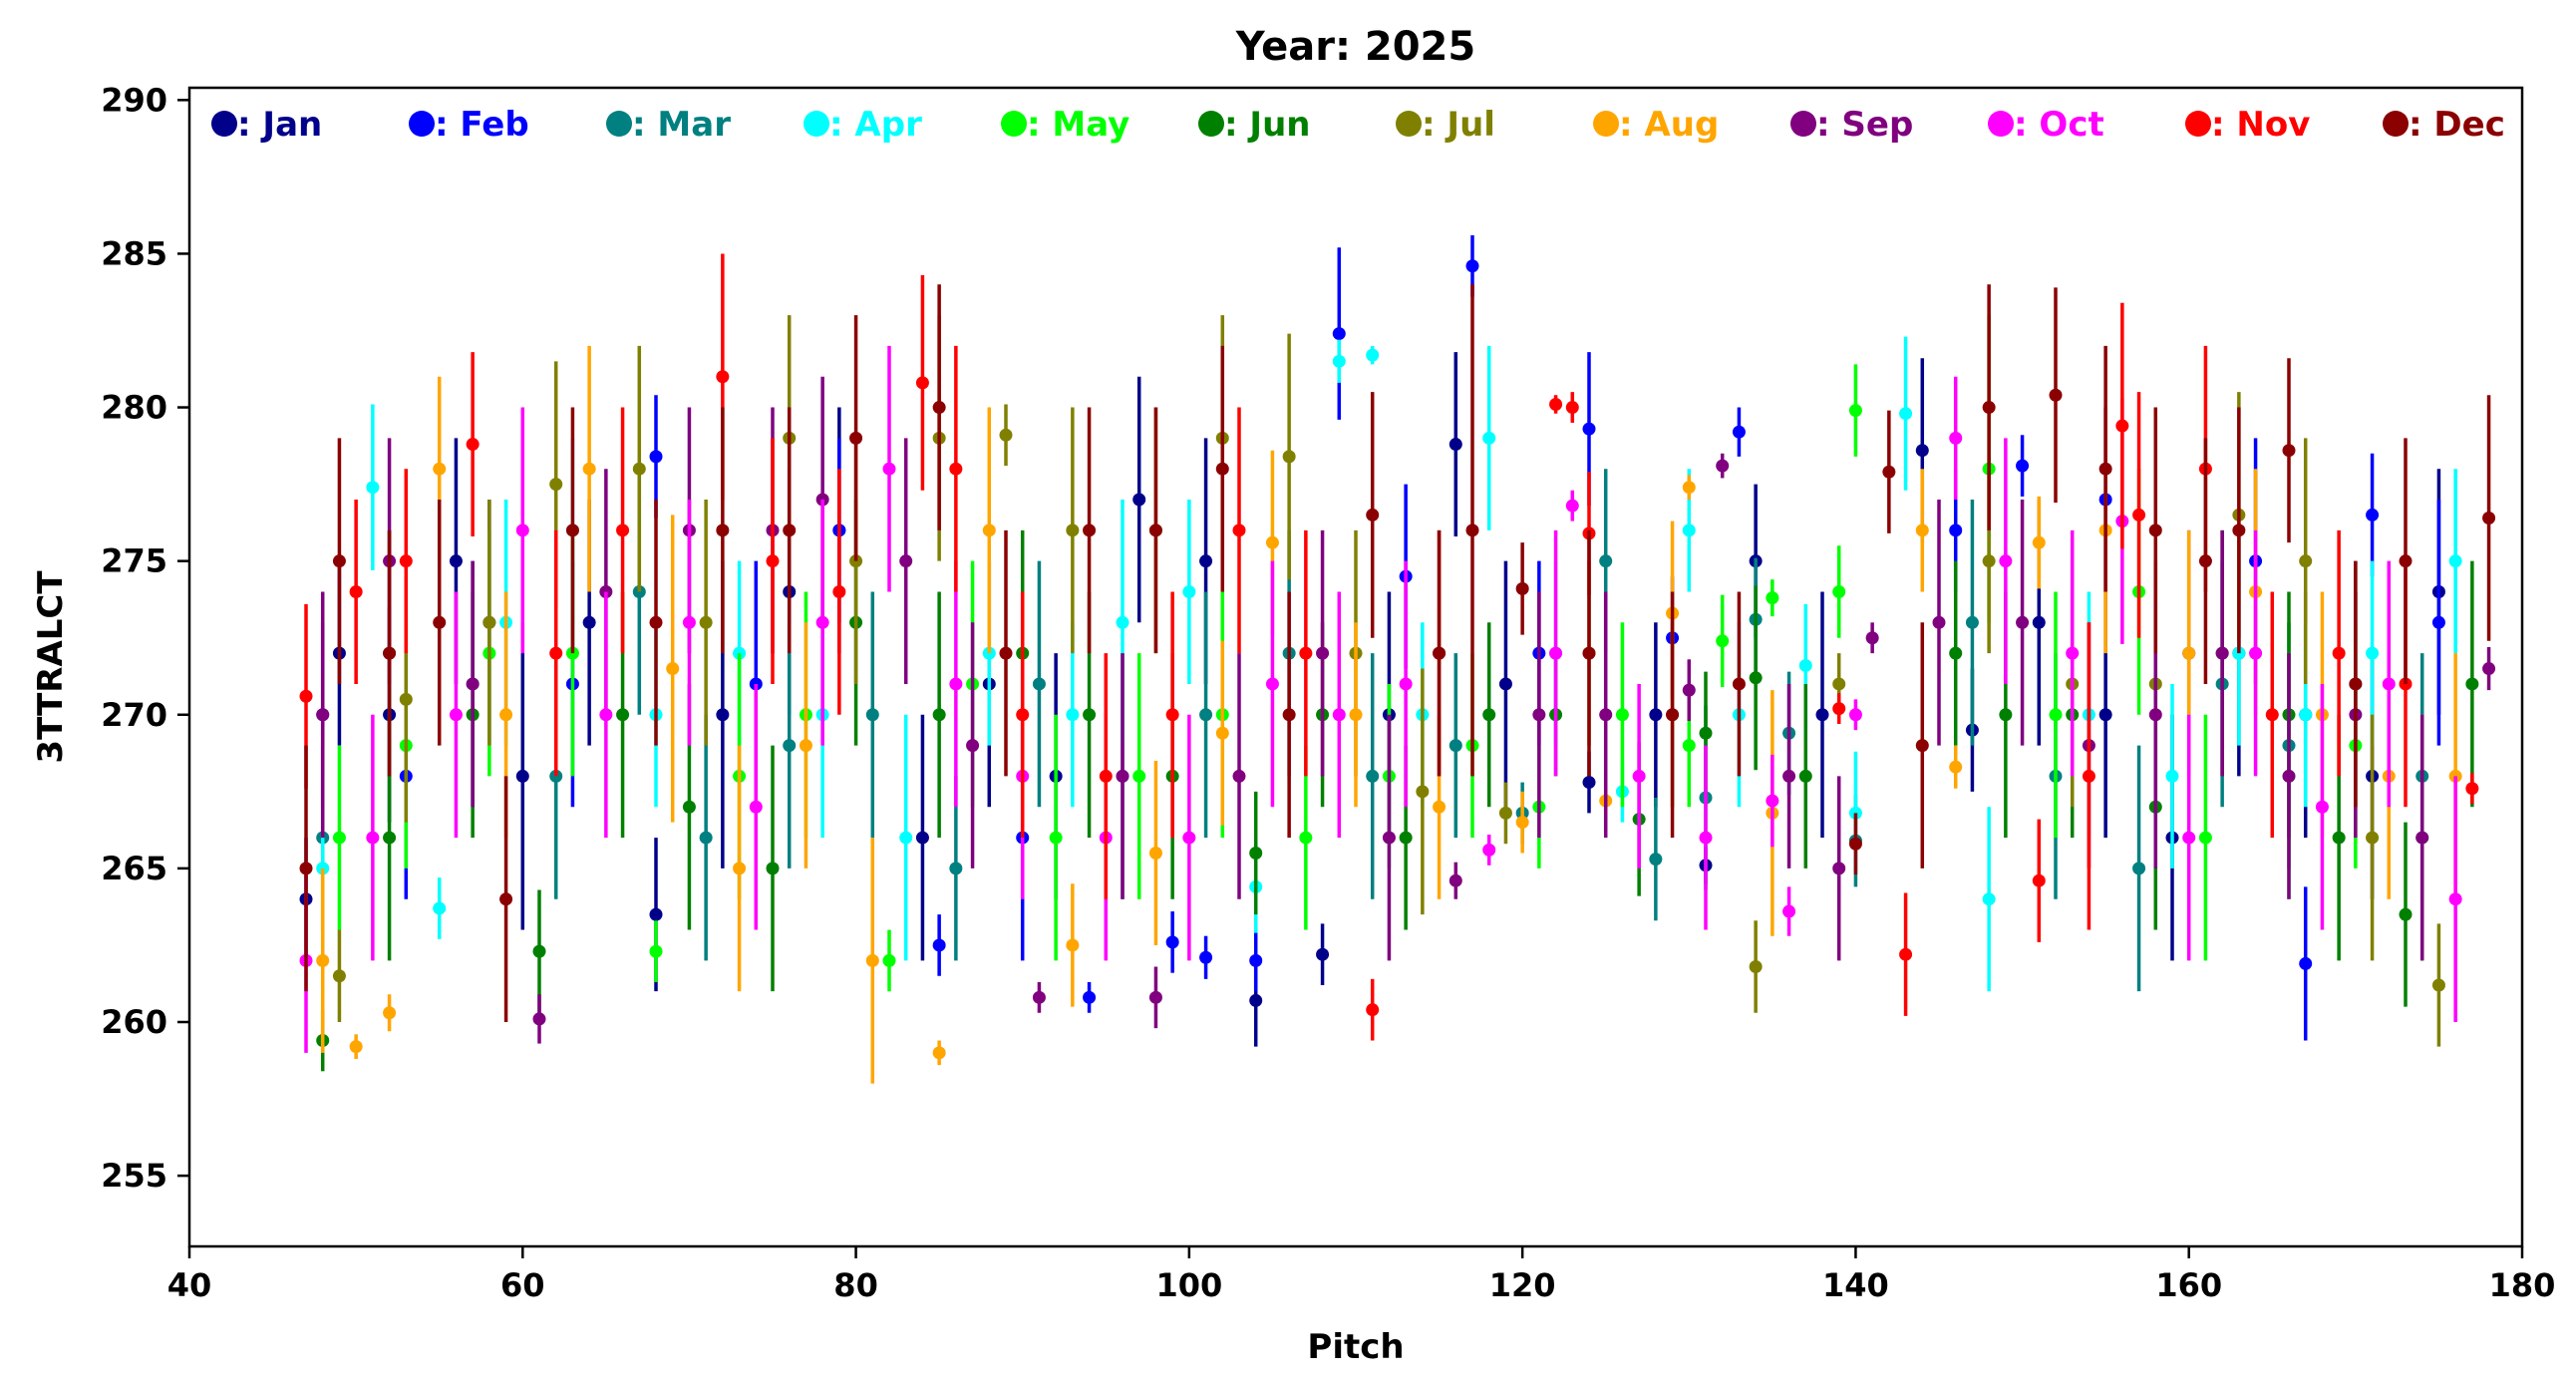  I want to click on y-tick-label: 270, so click(134, 715).